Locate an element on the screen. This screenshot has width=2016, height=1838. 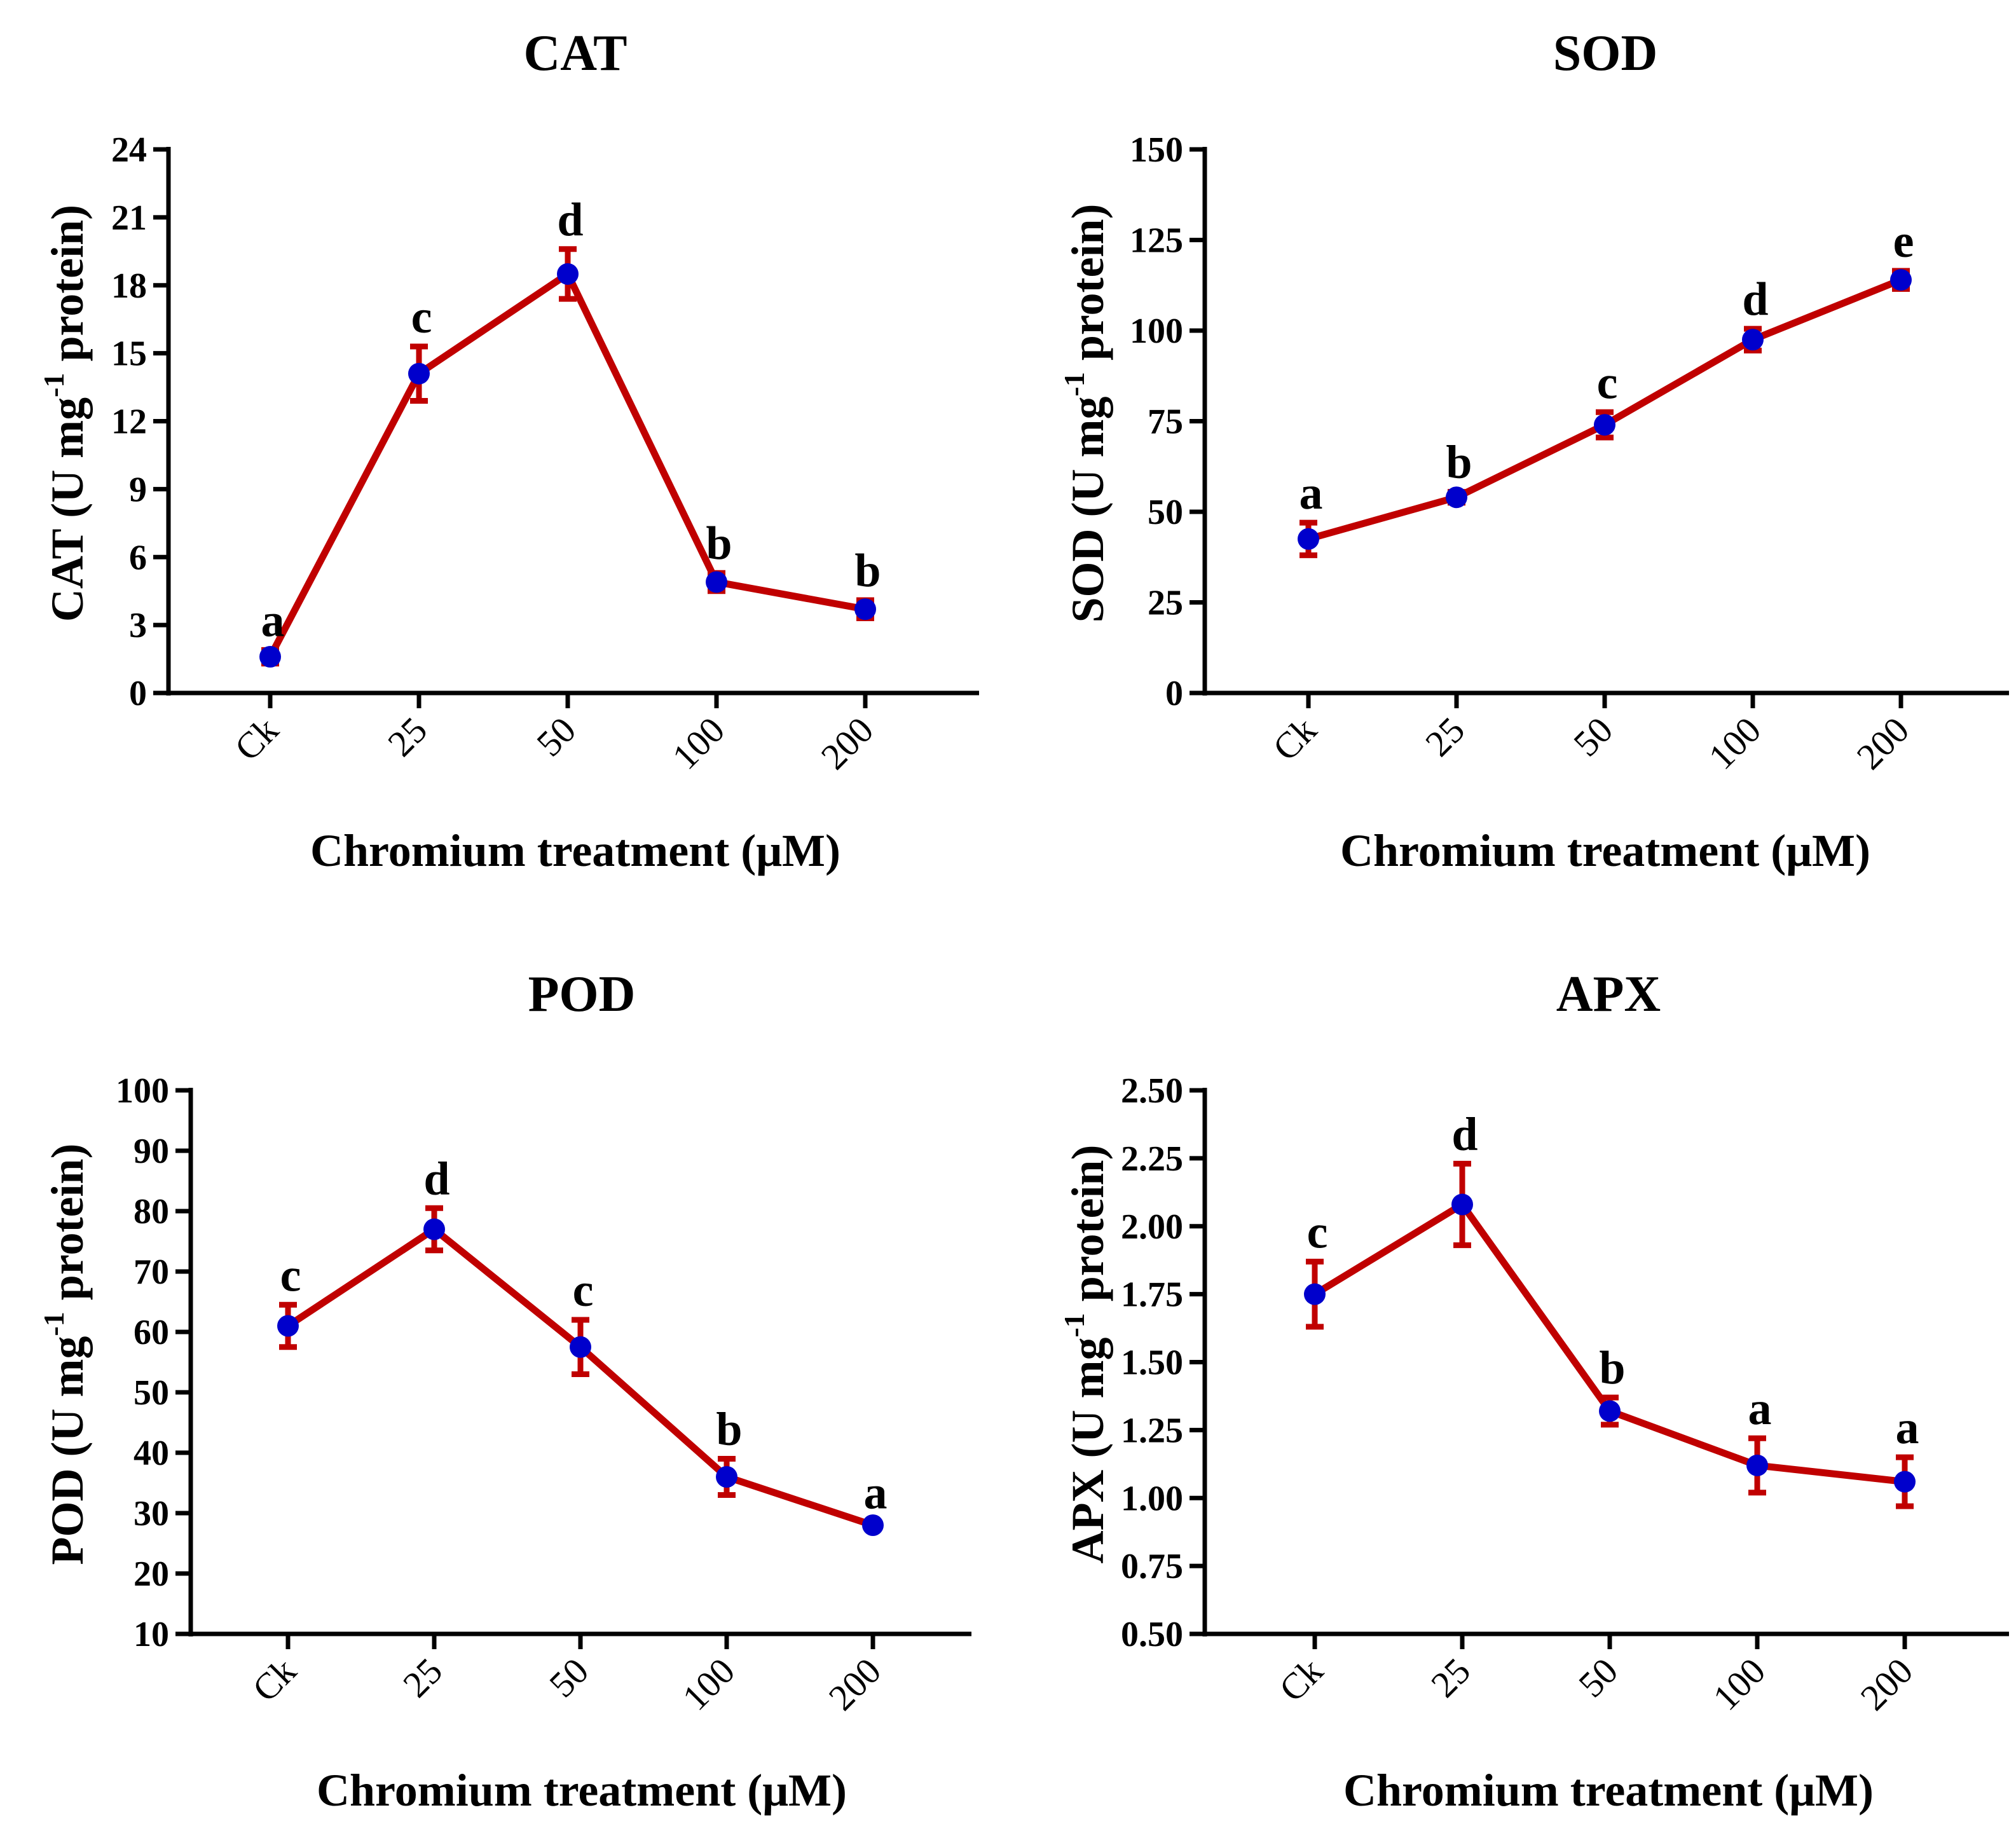
y-tick-label: 125 is located at coordinates (1156, 241).